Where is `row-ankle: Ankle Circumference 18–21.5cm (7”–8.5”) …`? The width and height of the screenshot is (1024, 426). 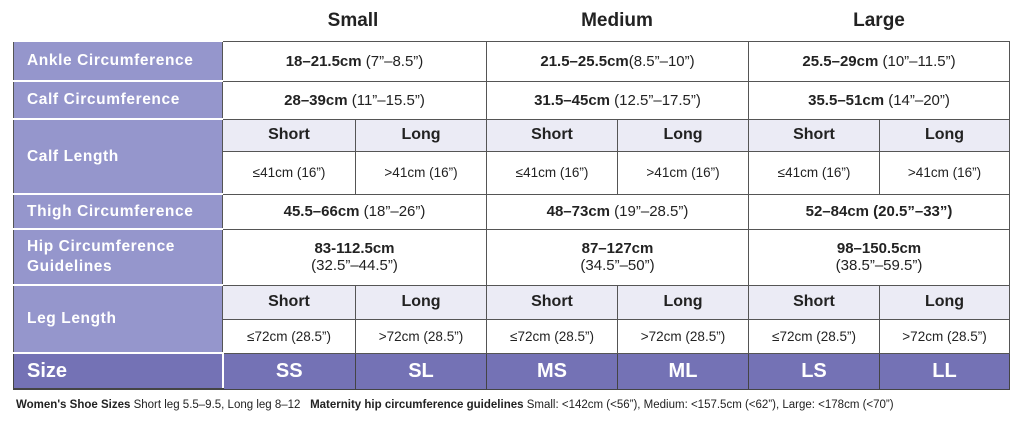 row-ankle: Ankle Circumference 18–21.5cm (7”–8.5”) … is located at coordinates (512, 61).